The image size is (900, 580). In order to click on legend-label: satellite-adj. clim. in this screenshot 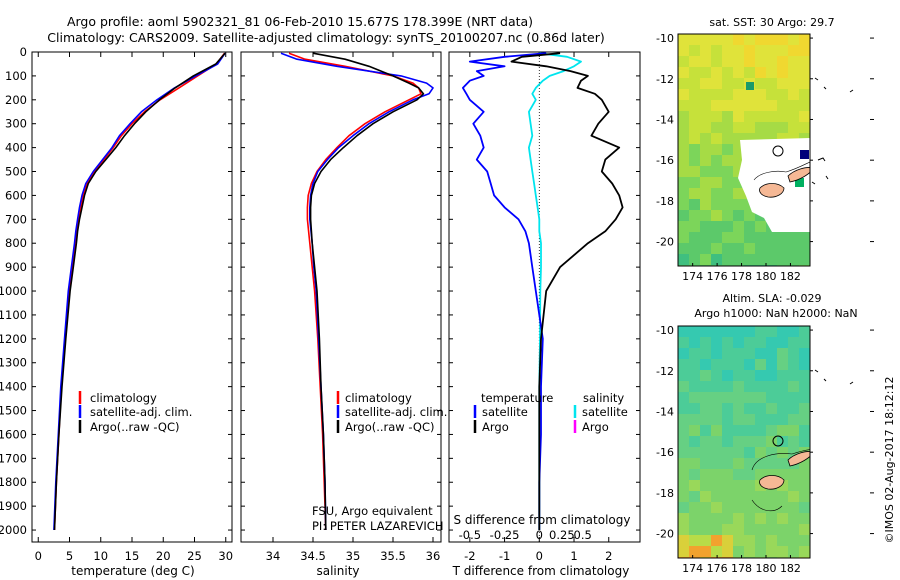, I will do `click(396, 412)`.